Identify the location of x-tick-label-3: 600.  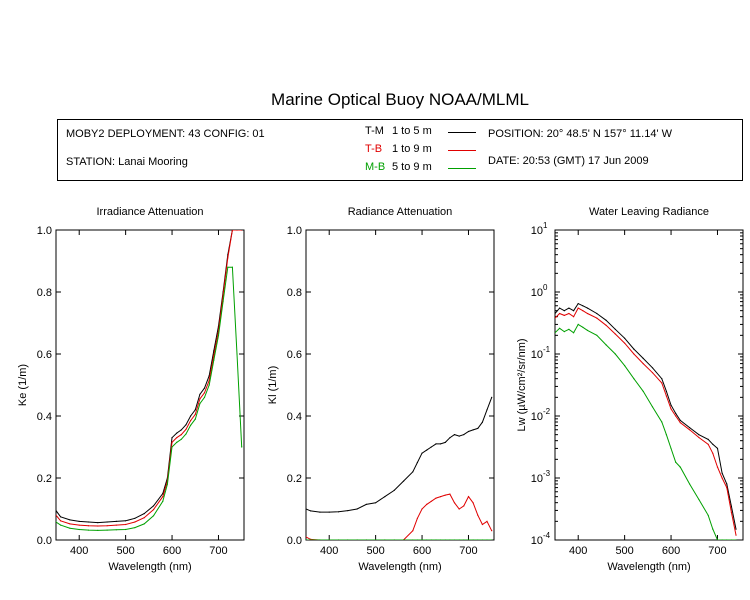
(671, 551).